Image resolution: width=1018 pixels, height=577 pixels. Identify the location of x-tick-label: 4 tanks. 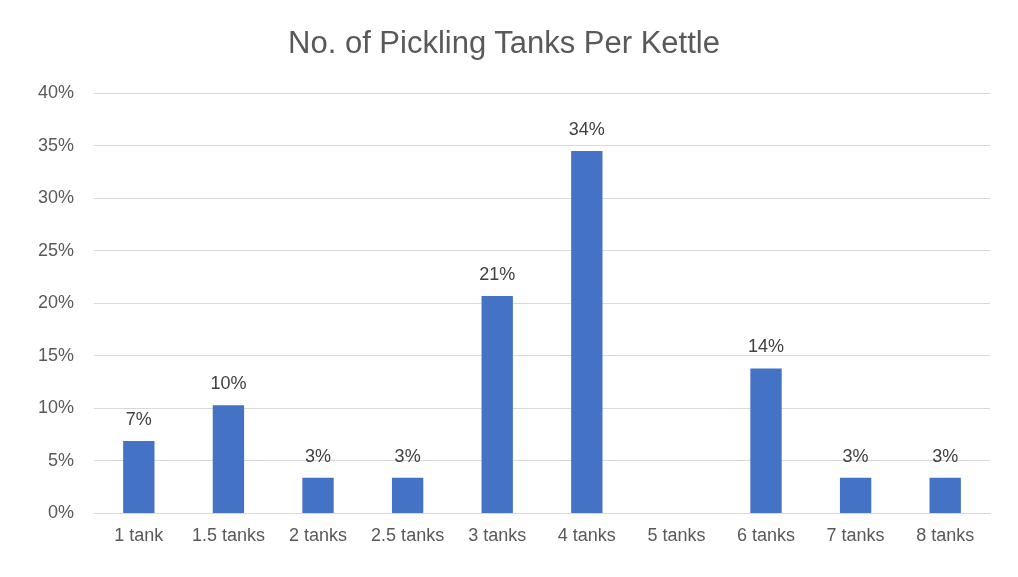
(586, 535).